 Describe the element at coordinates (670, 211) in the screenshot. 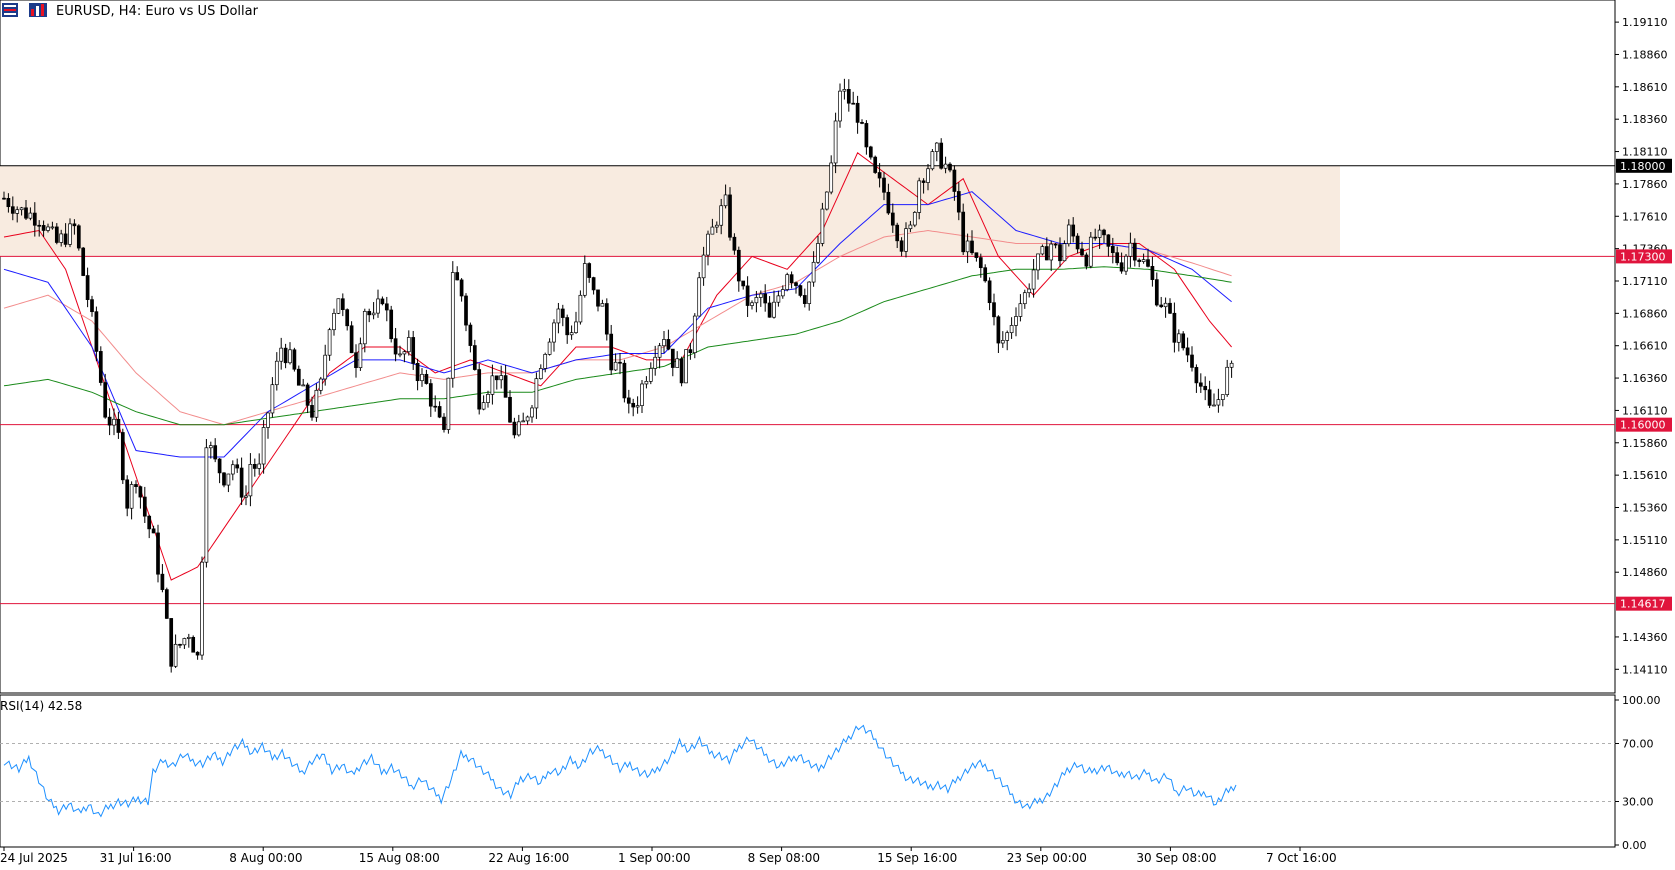

I see `resistance-zone` at that location.